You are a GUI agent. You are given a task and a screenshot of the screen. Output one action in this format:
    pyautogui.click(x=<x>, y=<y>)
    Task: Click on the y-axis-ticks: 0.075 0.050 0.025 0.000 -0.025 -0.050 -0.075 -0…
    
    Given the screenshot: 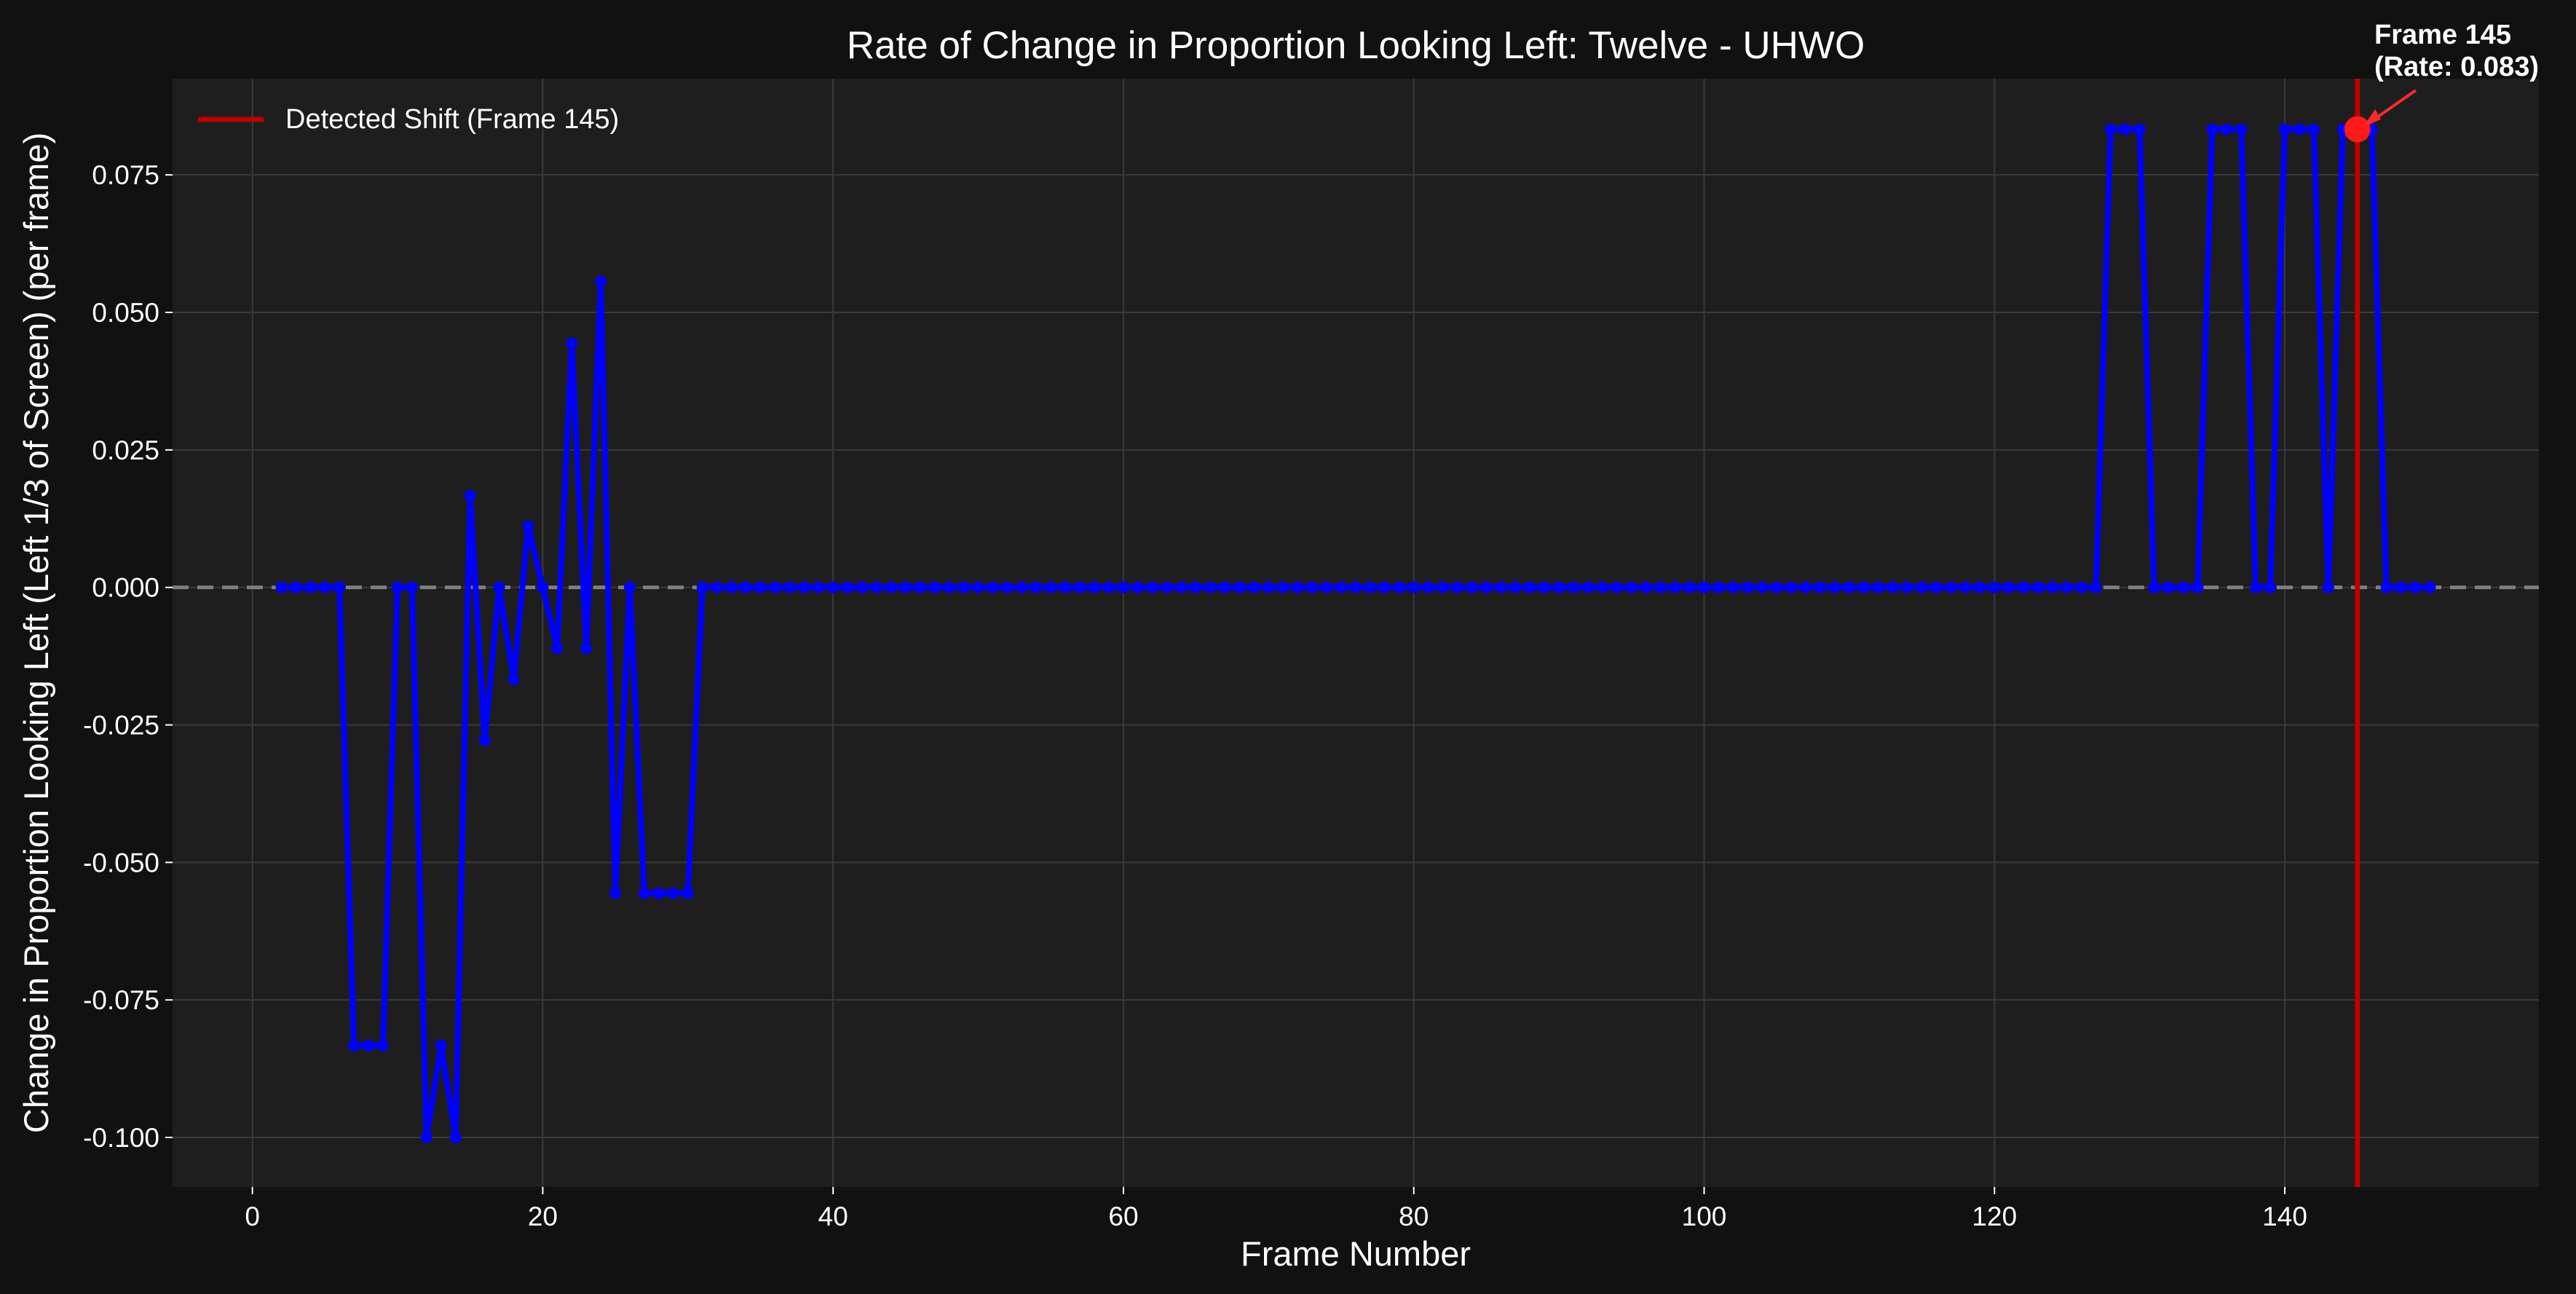 What is the action you would take?
    pyautogui.click(x=128, y=656)
    